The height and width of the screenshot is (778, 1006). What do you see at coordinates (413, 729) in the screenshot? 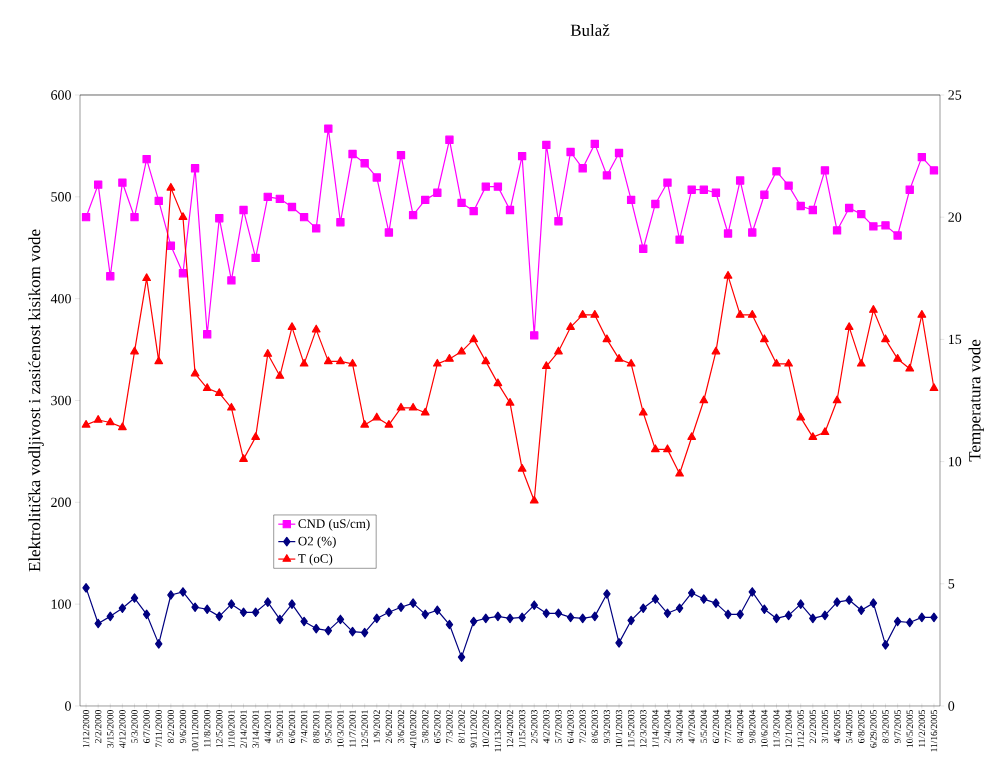
I see `x-tick-label: 4/10/2002` at bounding box center [413, 729].